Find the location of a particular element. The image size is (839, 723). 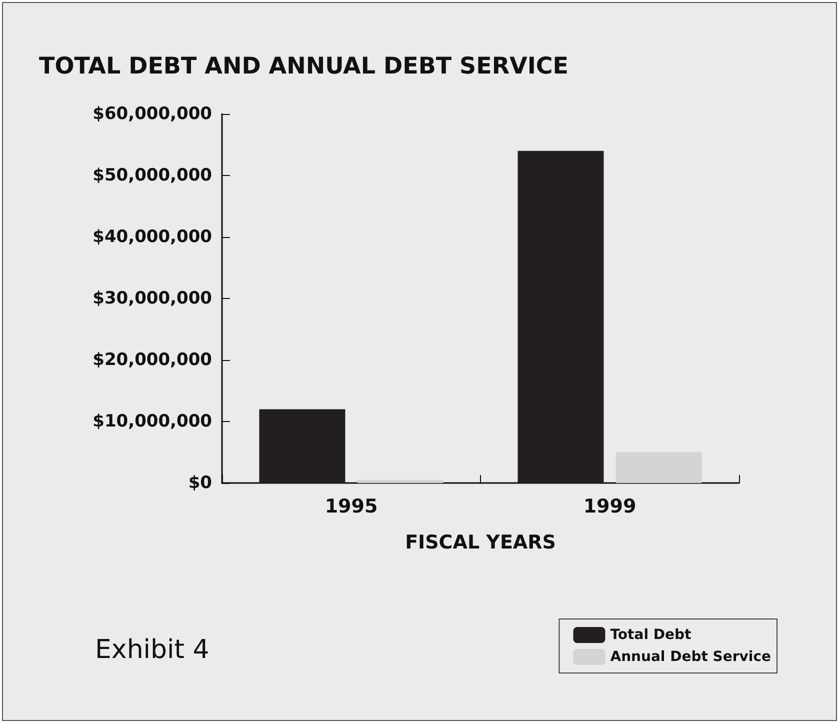

chart-title: TOTAL DEBT AND ANNUAL DEBT SERVICE is located at coordinates (303, 67).